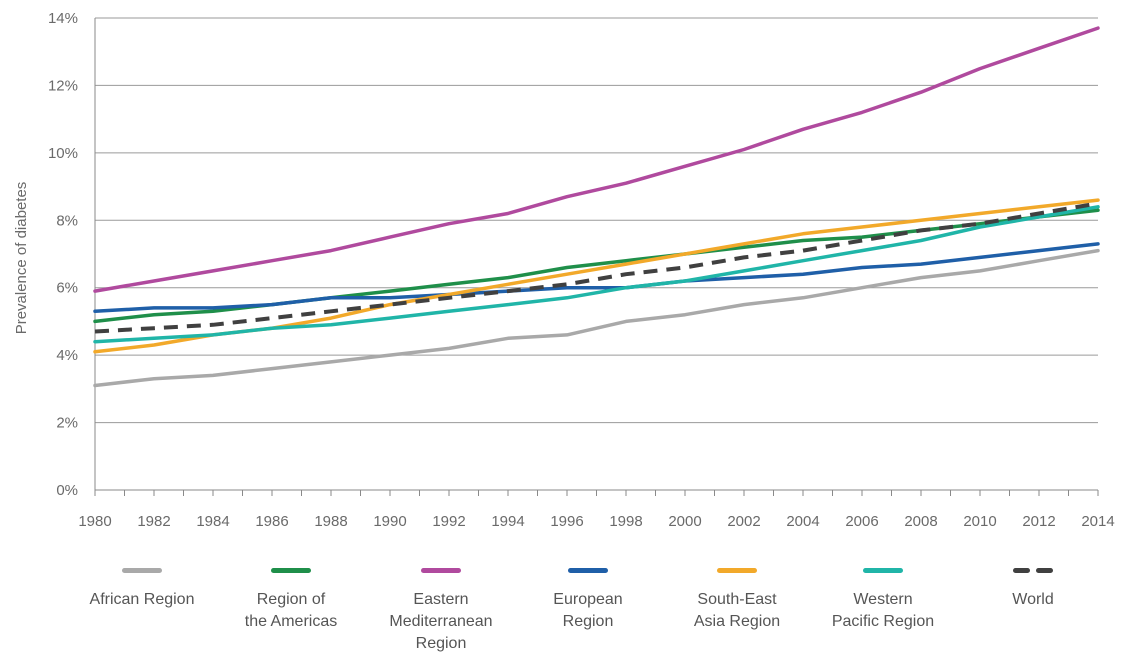 The height and width of the screenshot is (657, 1122). What do you see at coordinates (291, 610) in the screenshot?
I see `legend-label: Region of the Americas` at bounding box center [291, 610].